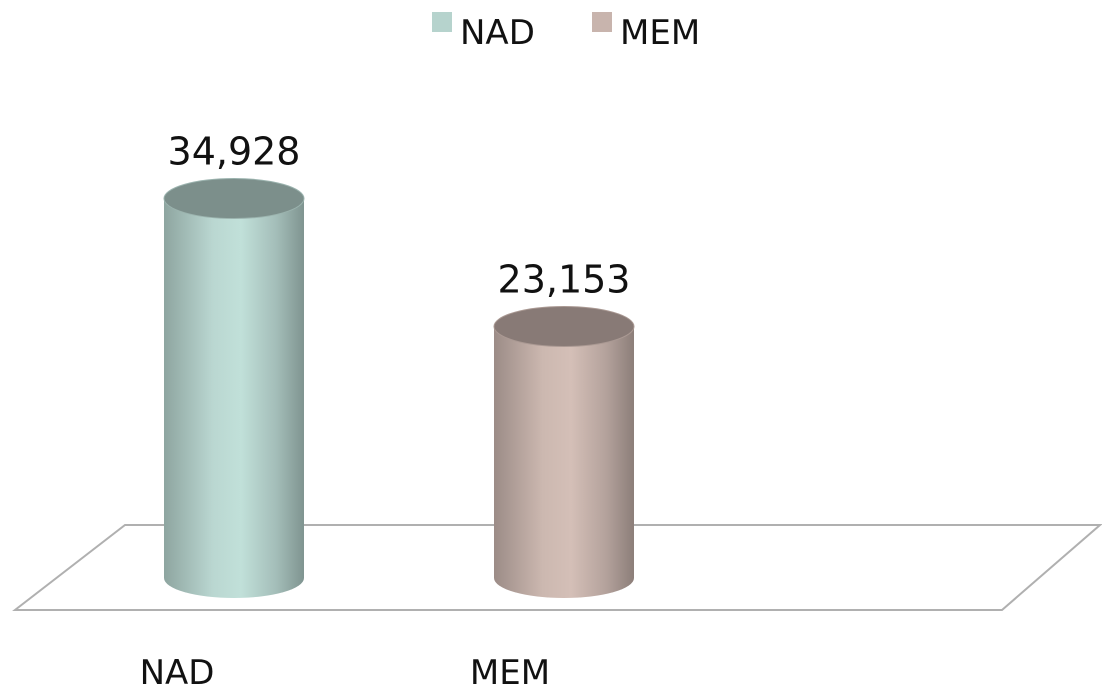 This screenshot has height=690, width=1102. I want to click on bar-nad-body, so click(234, 398).